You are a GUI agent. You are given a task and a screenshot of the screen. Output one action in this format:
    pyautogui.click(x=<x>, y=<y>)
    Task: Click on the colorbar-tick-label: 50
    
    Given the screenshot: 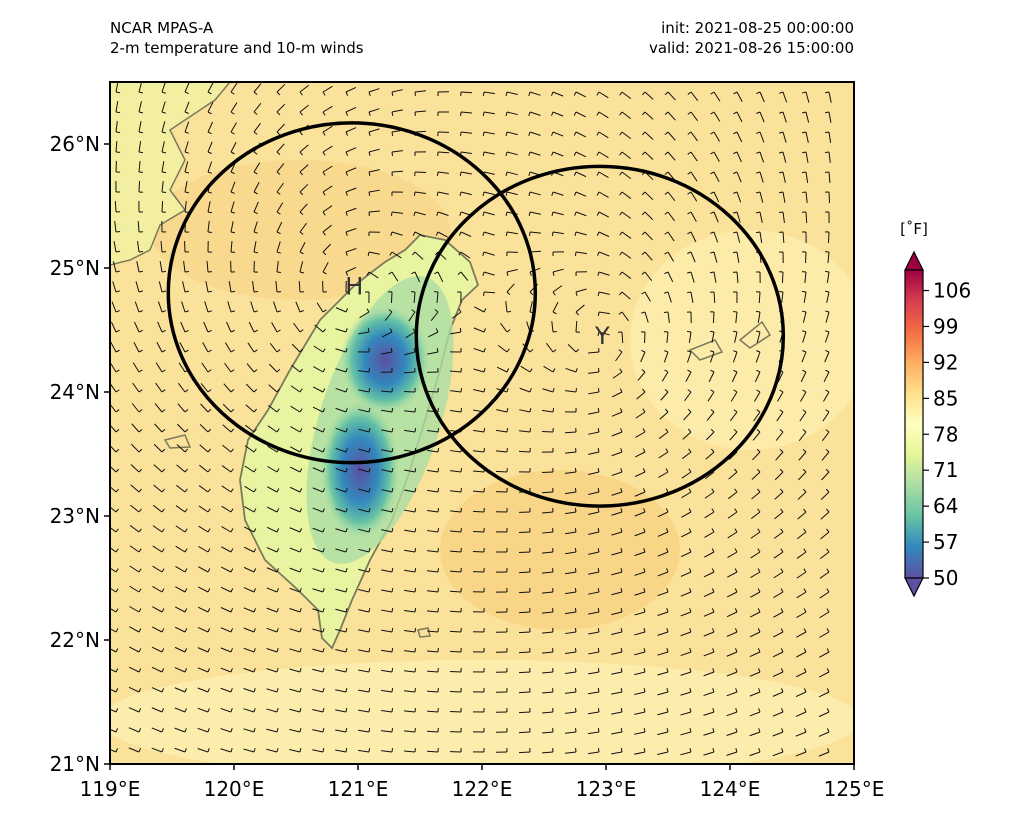 What is the action you would take?
    pyautogui.click(x=945, y=578)
    